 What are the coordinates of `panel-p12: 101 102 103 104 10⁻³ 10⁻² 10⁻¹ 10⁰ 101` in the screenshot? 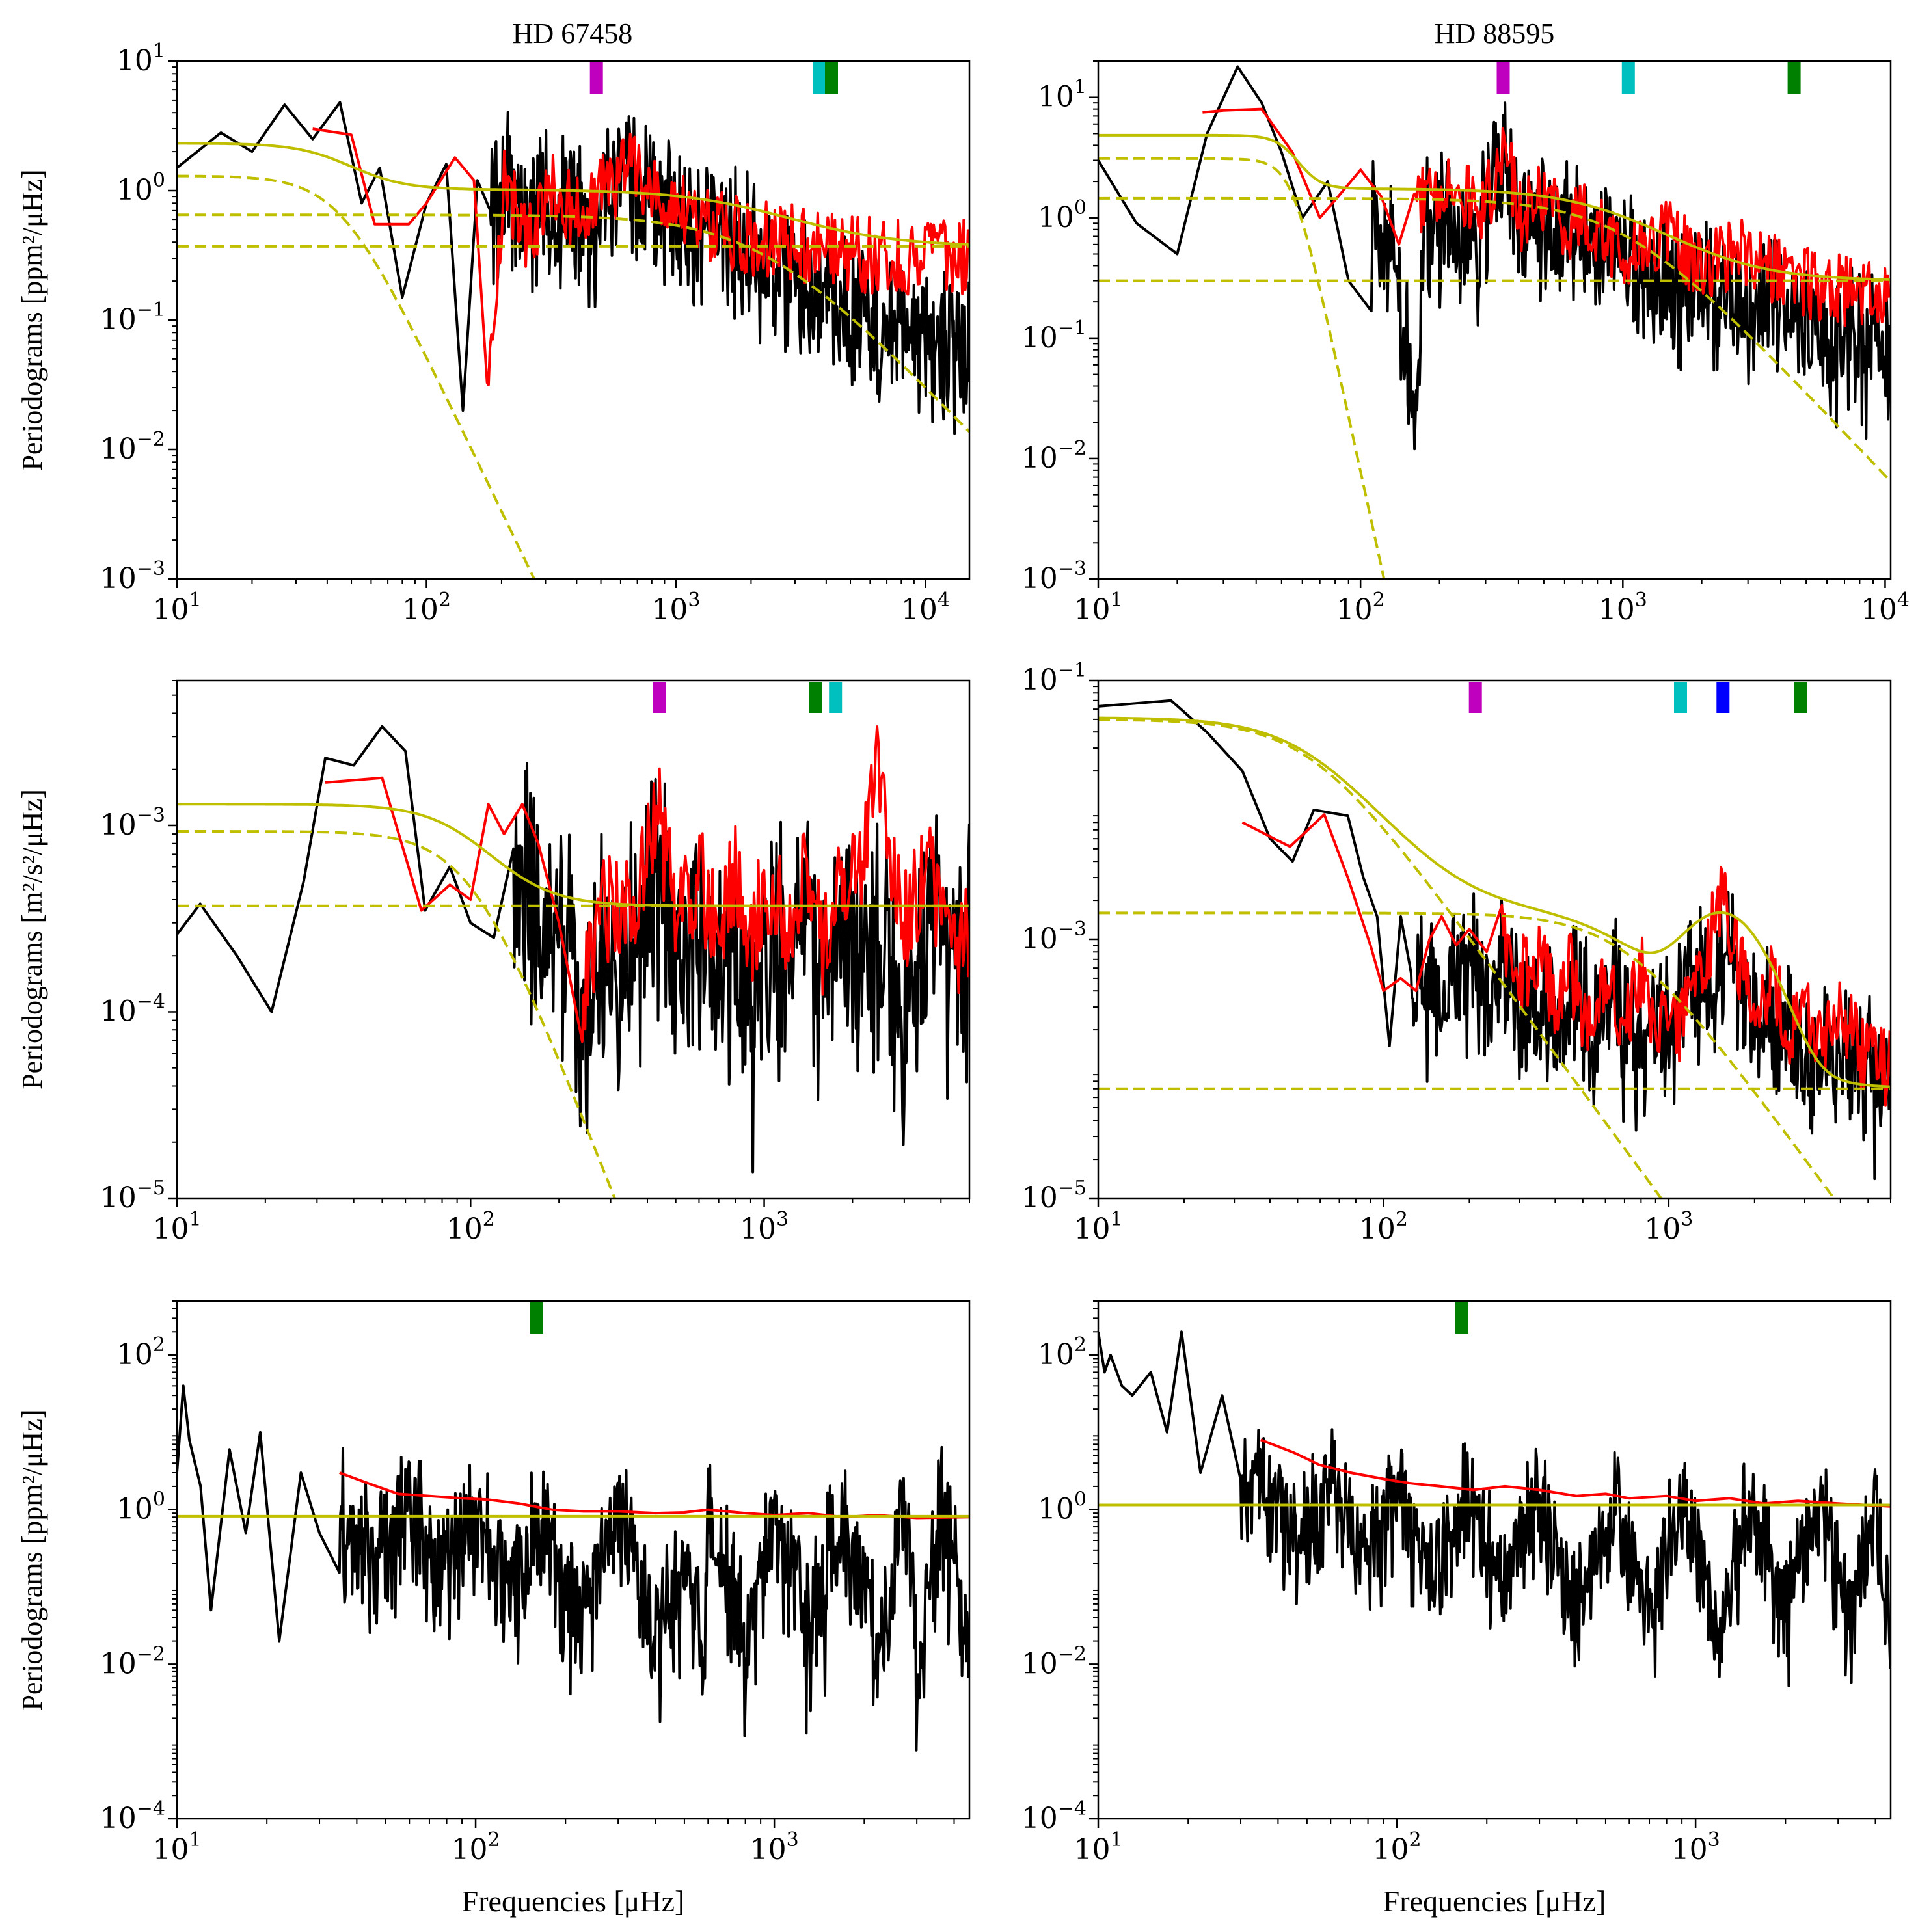 It's located at (1465, 343).